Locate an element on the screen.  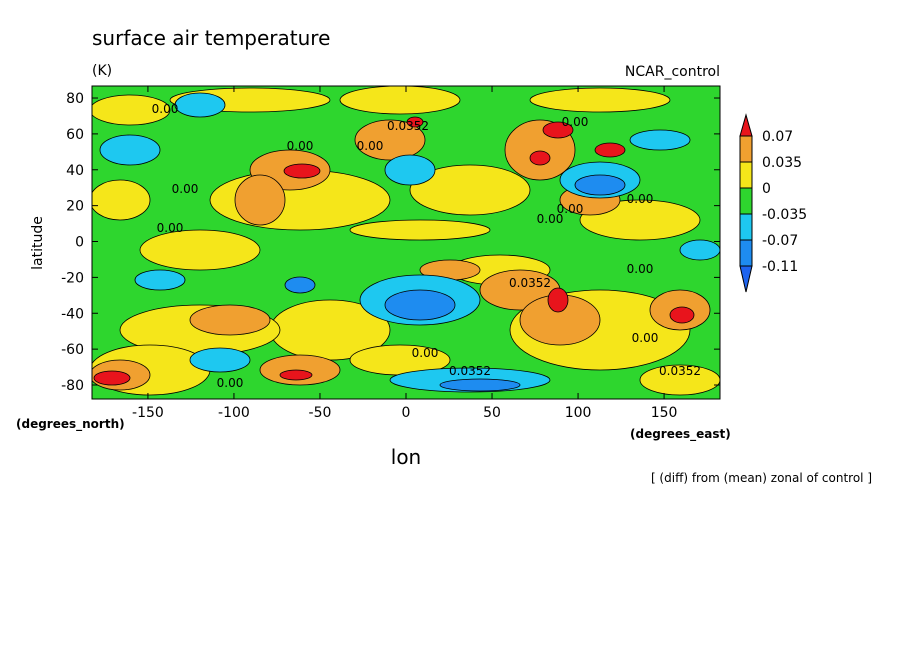
x-tick-label: 0 is located at coordinates (406, 413).